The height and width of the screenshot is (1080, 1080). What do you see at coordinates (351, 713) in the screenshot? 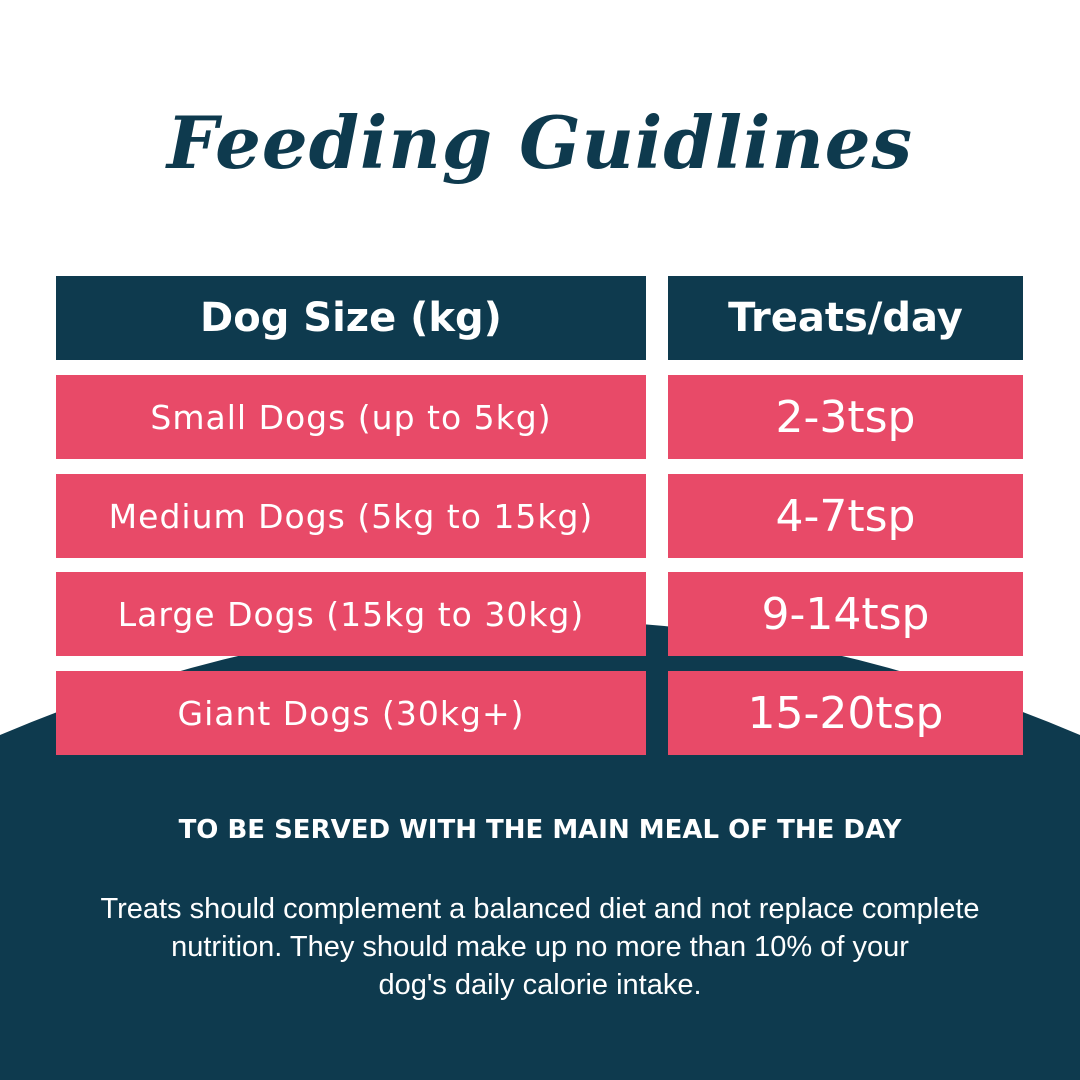
I see `size-cell: Giant Dogs (30kg+)` at bounding box center [351, 713].